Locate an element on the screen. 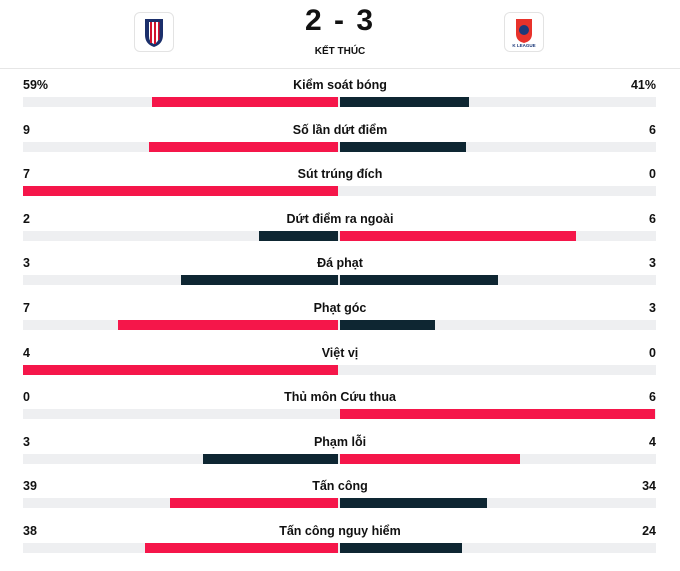 This screenshot has width=680, height=571. away-crest: K LEAGUE is located at coordinates (524, 33).